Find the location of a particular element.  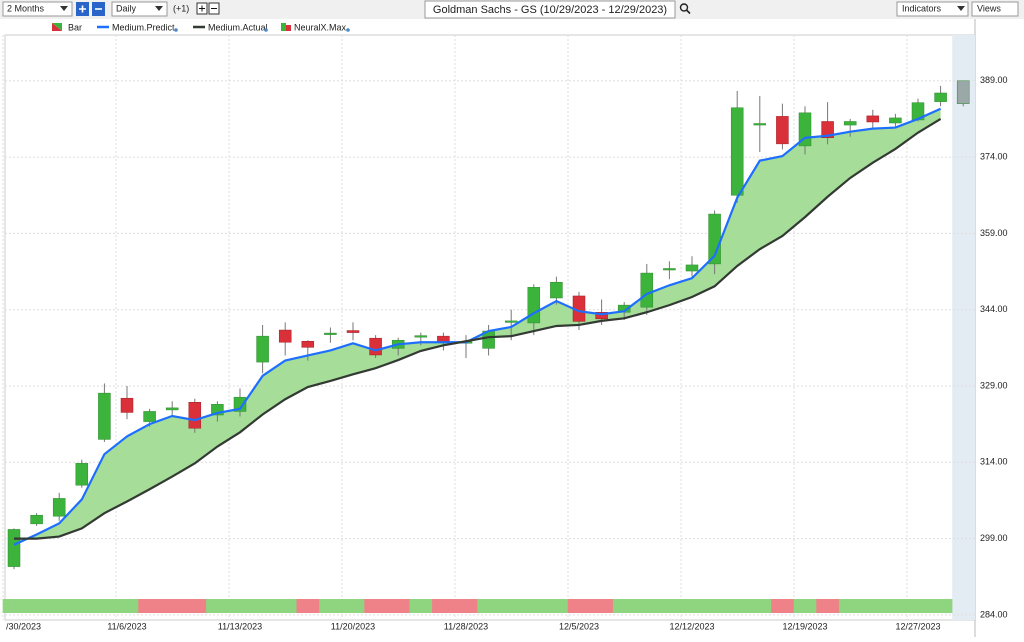

interval-select is located at coordinates (139, 9).